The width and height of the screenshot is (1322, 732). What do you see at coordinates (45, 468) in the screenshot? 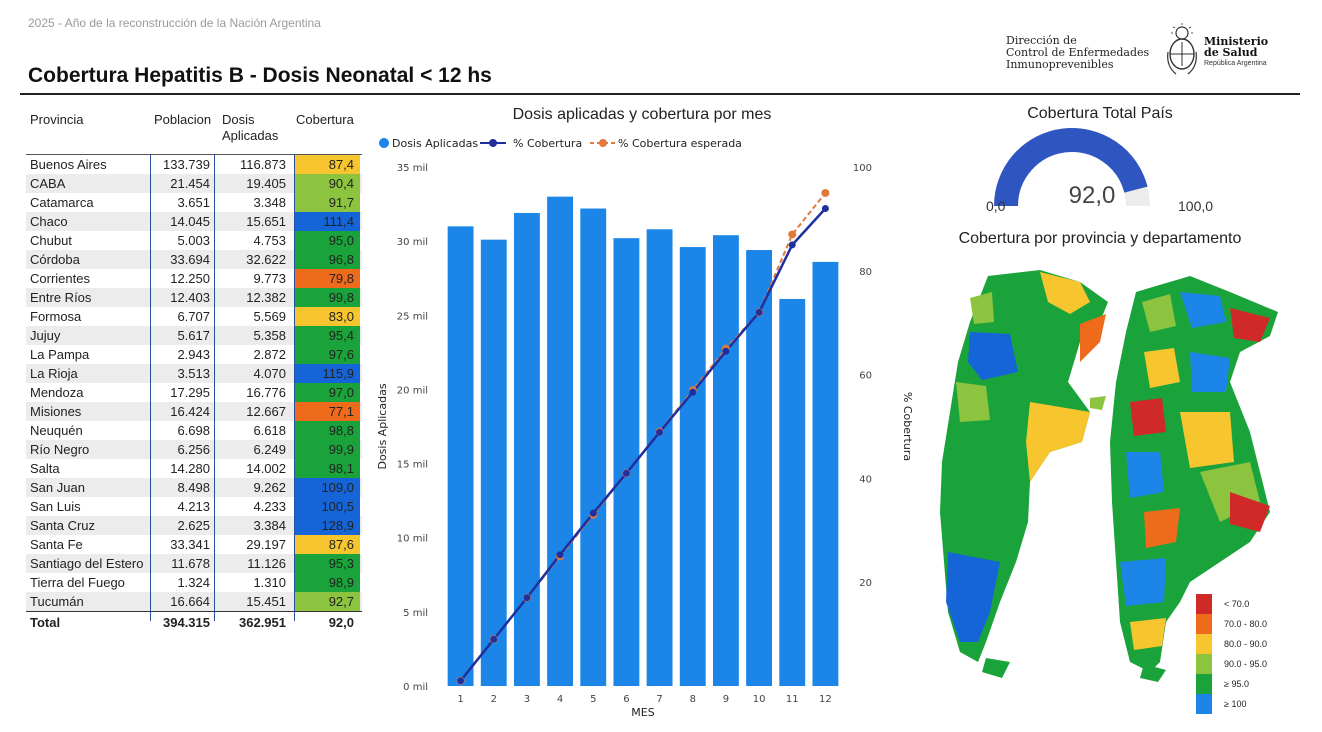
I see `cell-provincia: Salta` at bounding box center [45, 468].